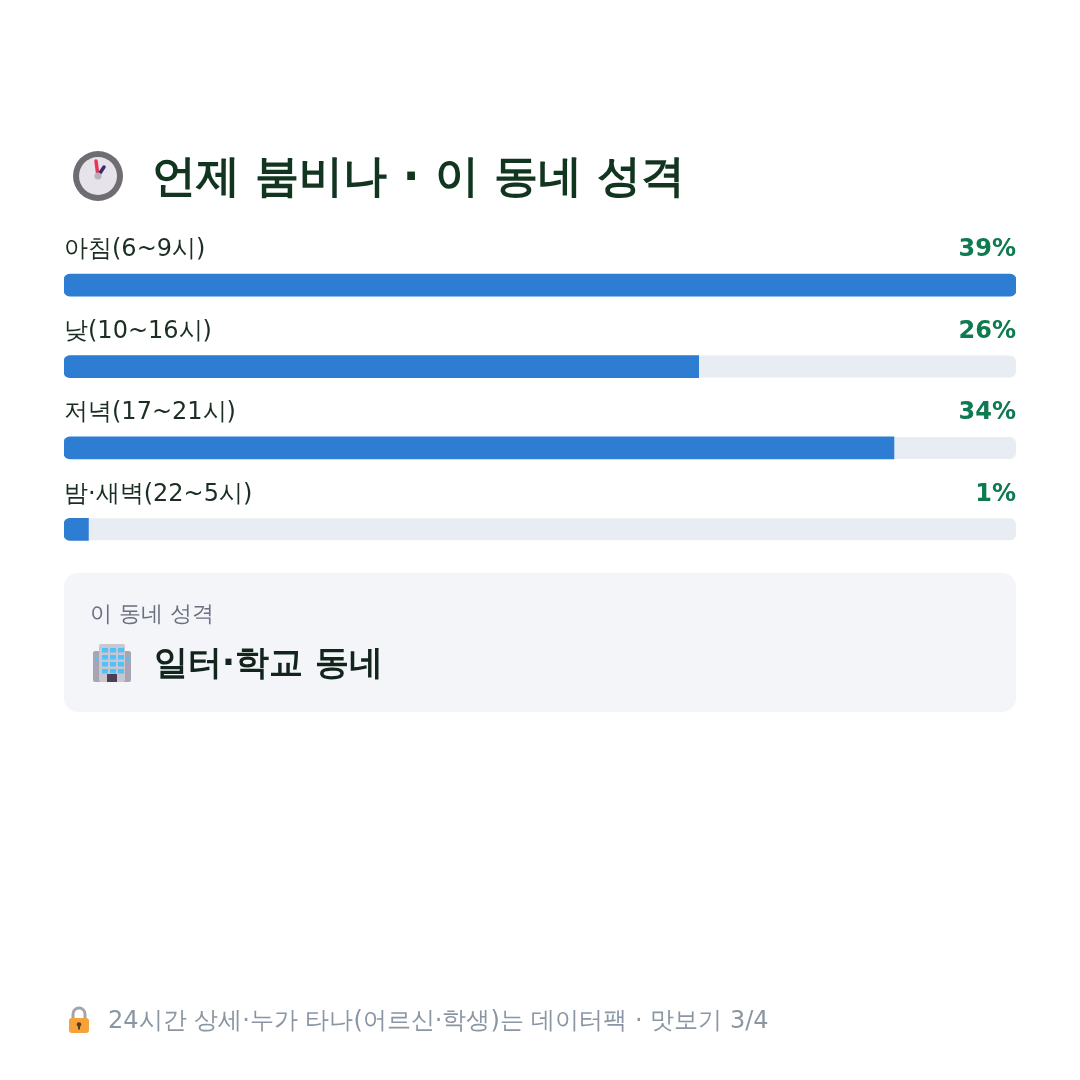 The image size is (1080, 1080). Describe the element at coordinates (150, 411) in the screenshot. I see `y-tick-label: 저녁(17~21시)` at that location.